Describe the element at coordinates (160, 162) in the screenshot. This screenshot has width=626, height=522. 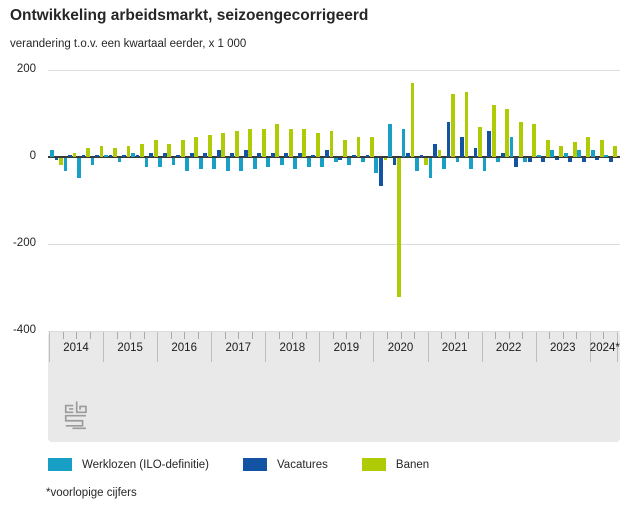
I see `bar-werklozen-2016-Q1` at that location.